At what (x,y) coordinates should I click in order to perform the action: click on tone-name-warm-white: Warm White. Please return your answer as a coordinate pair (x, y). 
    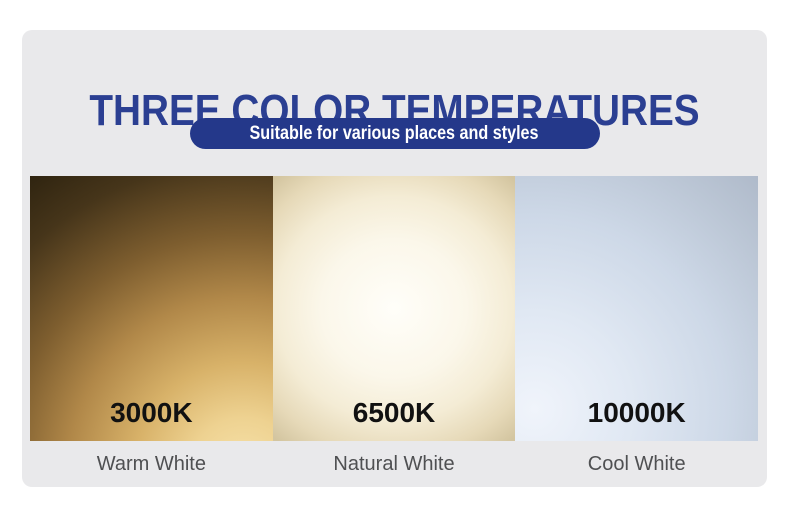
    Looking at the image, I should click on (151, 464).